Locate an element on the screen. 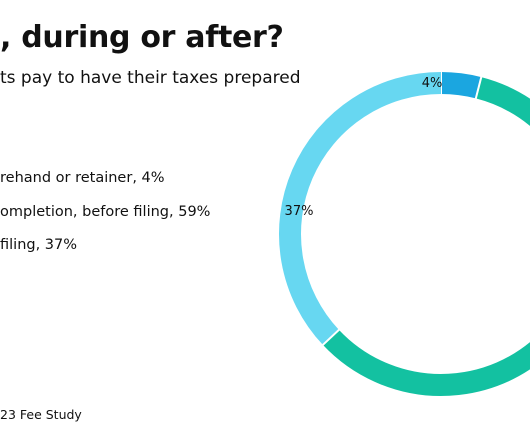 The height and width of the screenshot is (442, 530). chart-subtitle: ts pay to have their taxes prepared is located at coordinates (150, 78).